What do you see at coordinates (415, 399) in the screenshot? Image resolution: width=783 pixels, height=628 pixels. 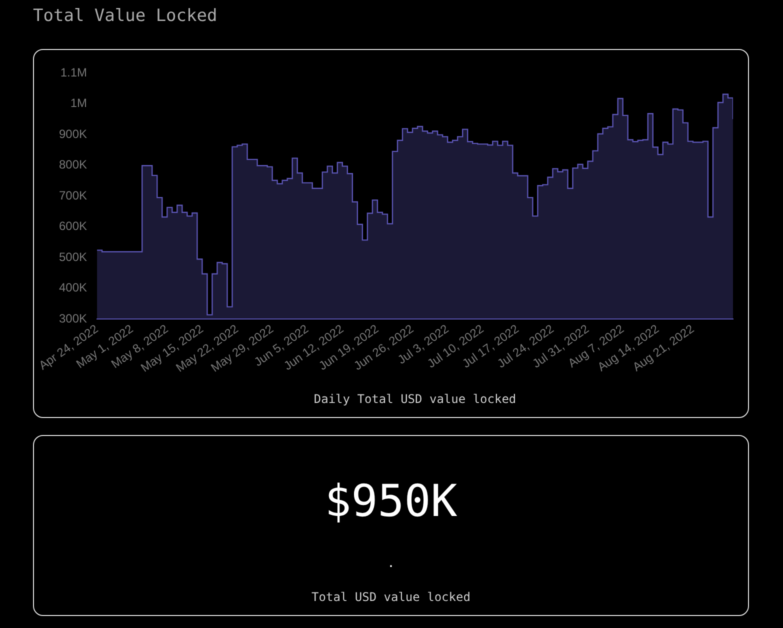 I see `x-axis-title: Daily Total USD value locked` at bounding box center [415, 399].